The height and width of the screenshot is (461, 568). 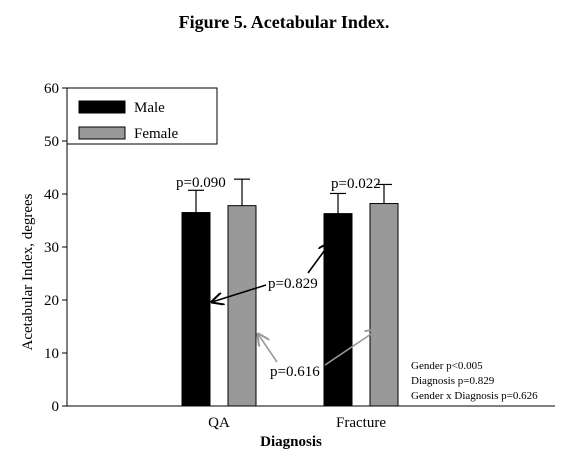 I want to click on bar-female-qa, so click(x=242, y=306).